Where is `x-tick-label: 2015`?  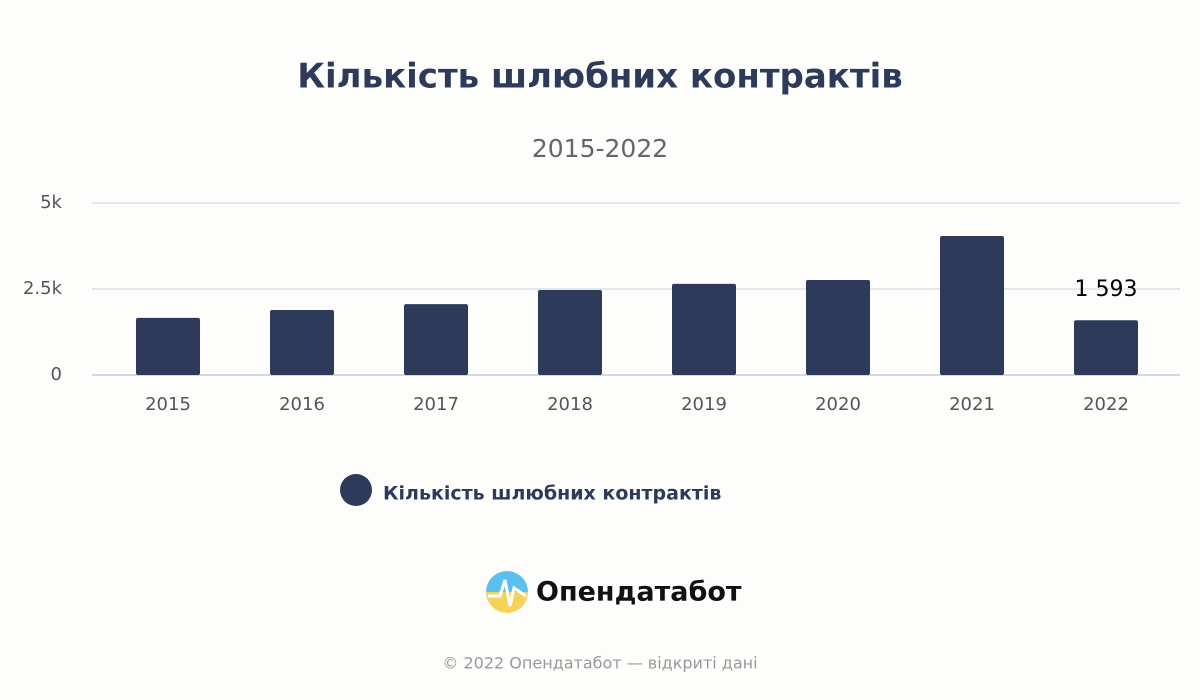
x-tick-label: 2015 is located at coordinates (168, 404).